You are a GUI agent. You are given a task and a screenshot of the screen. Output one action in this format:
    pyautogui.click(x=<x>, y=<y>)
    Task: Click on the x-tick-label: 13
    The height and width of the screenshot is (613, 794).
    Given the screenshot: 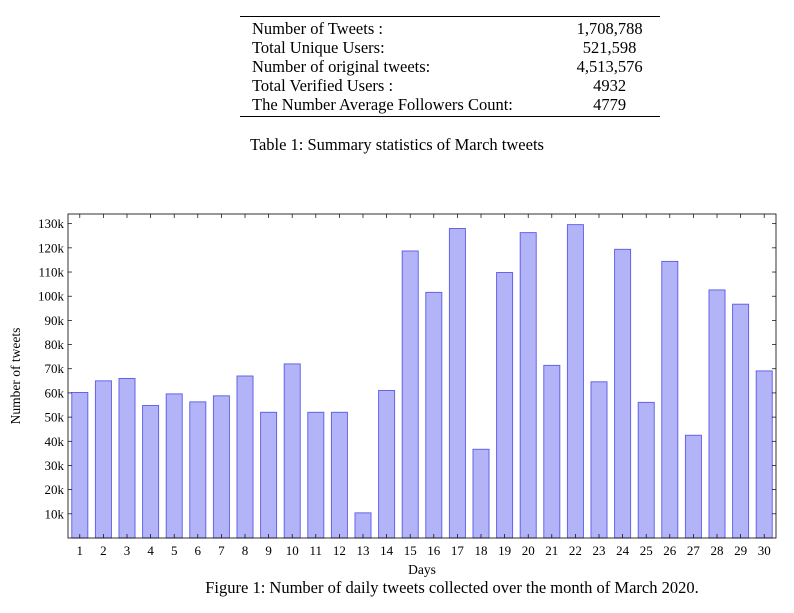 What is the action you would take?
    pyautogui.click(x=363, y=550)
    